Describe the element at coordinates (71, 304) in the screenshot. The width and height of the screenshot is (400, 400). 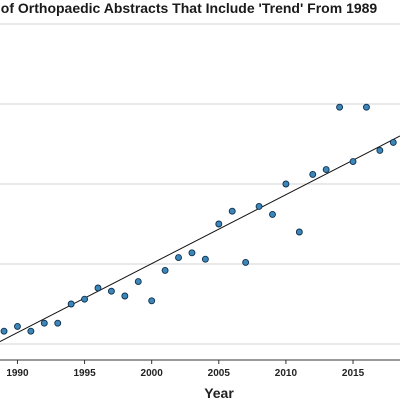
I see `data-point-1994` at that location.